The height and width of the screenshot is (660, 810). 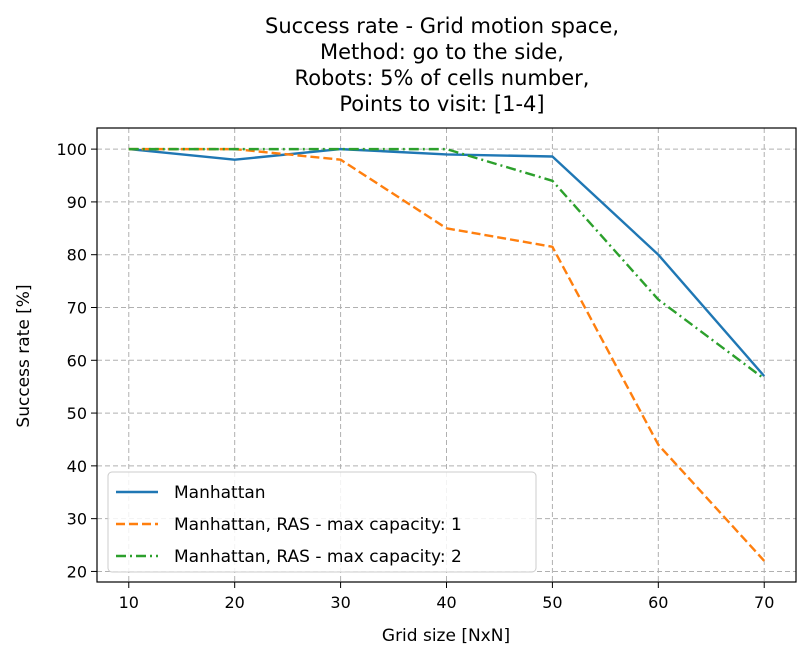 What do you see at coordinates (77, 255) in the screenshot?
I see `y-tick-label: 80` at bounding box center [77, 255].